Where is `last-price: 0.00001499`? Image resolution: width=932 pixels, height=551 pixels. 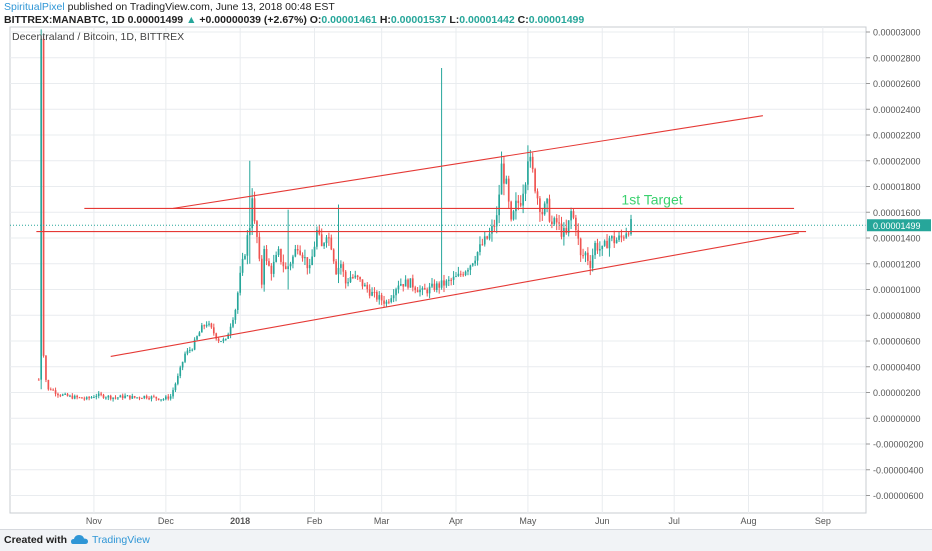
last-price: 0.00001499 is located at coordinates (155, 20).